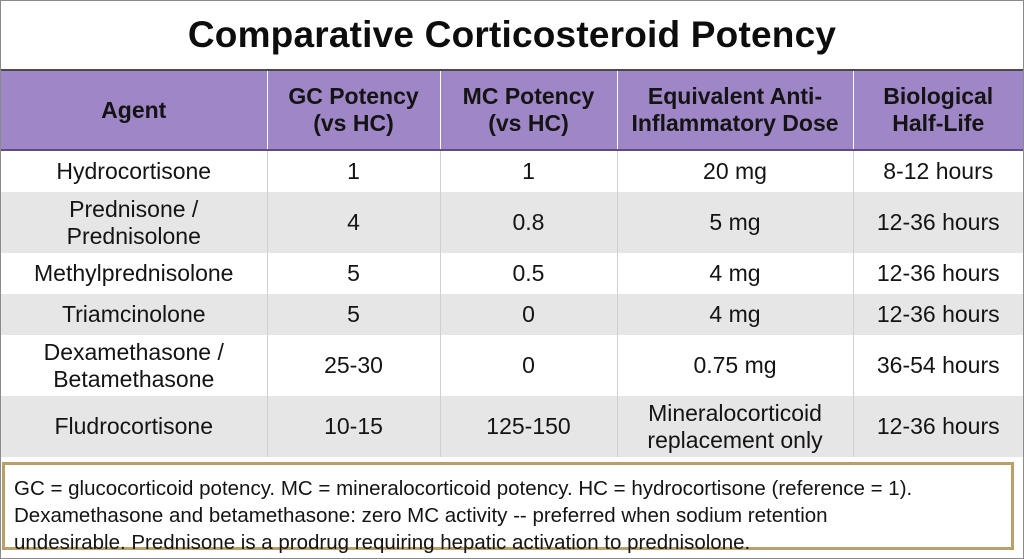 This screenshot has height=559, width=1024. What do you see at coordinates (734, 111) in the screenshot?
I see `header-equivalent-dose: Equivalent Anti- Inflammatory Dose` at bounding box center [734, 111].